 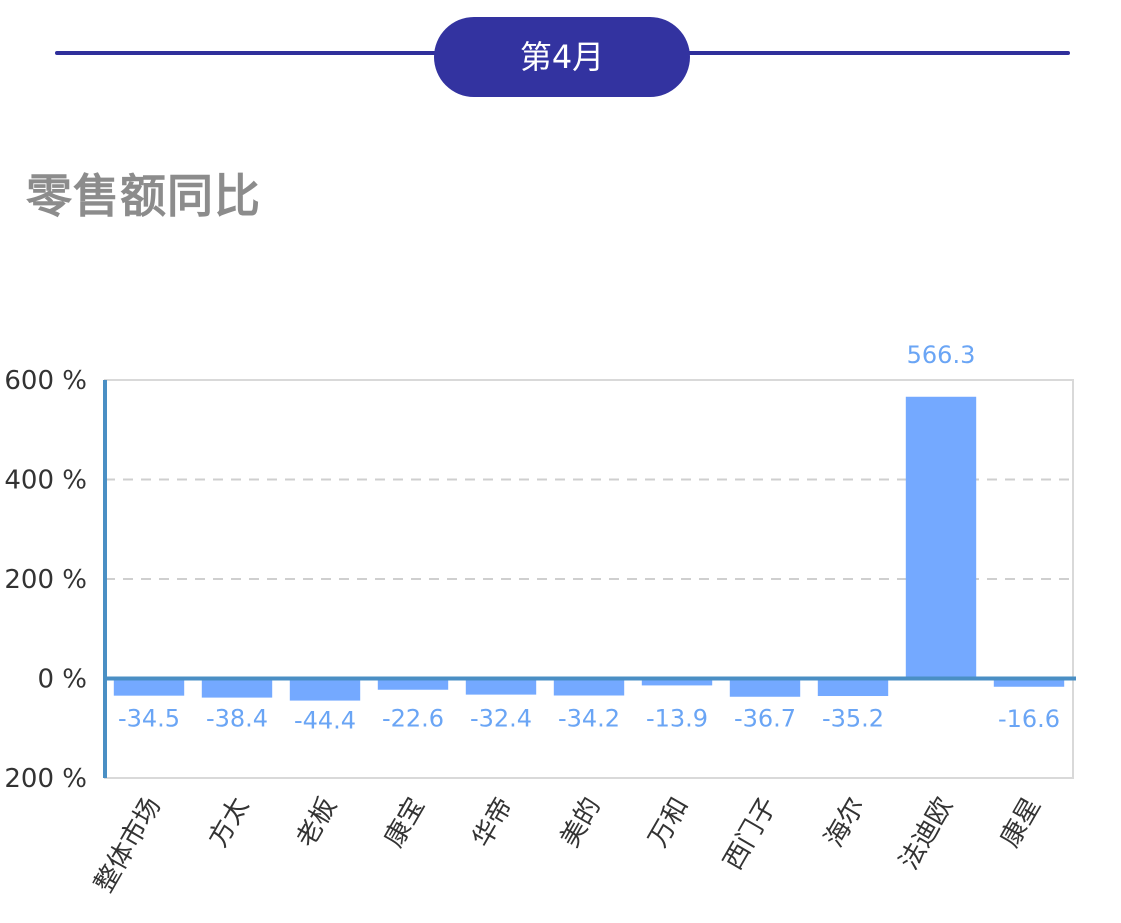 I want to click on y-tick-label: 0 %, so click(x=62, y=680).